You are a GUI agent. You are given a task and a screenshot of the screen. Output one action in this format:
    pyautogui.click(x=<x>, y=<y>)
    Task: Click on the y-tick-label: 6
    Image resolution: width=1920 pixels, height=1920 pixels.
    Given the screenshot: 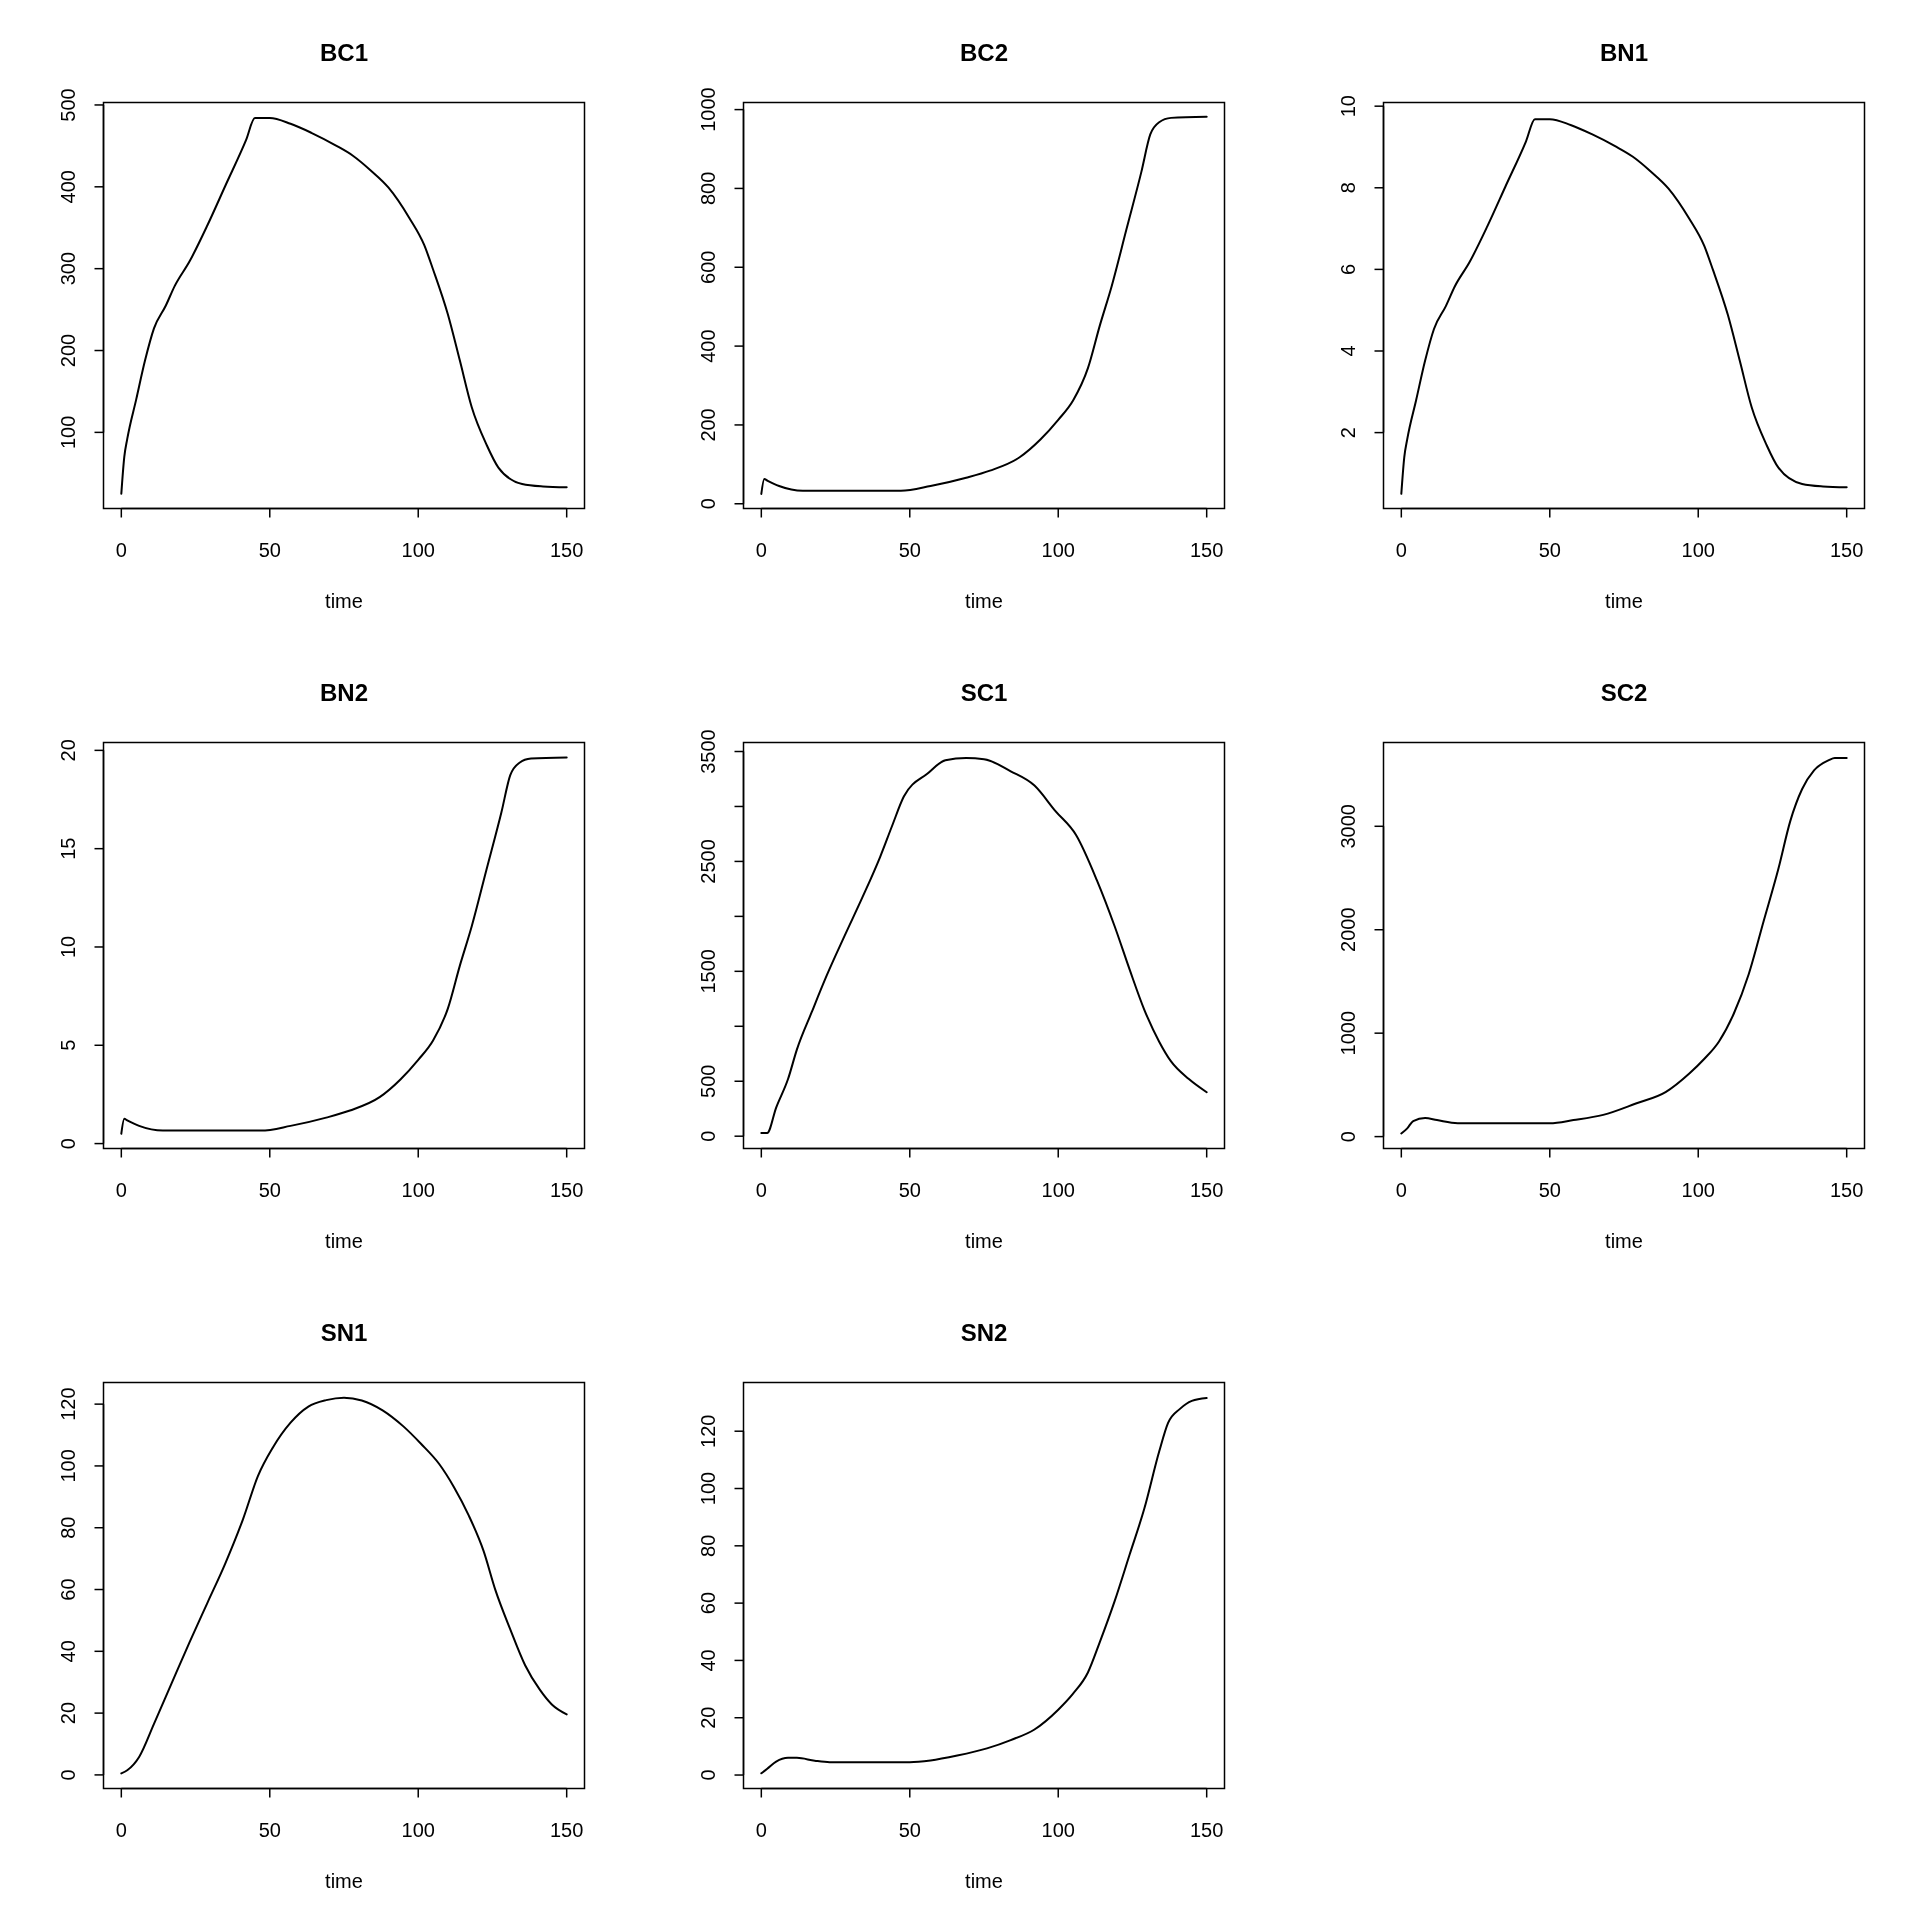 What is the action you would take?
    pyautogui.click(x=1347, y=269)
    